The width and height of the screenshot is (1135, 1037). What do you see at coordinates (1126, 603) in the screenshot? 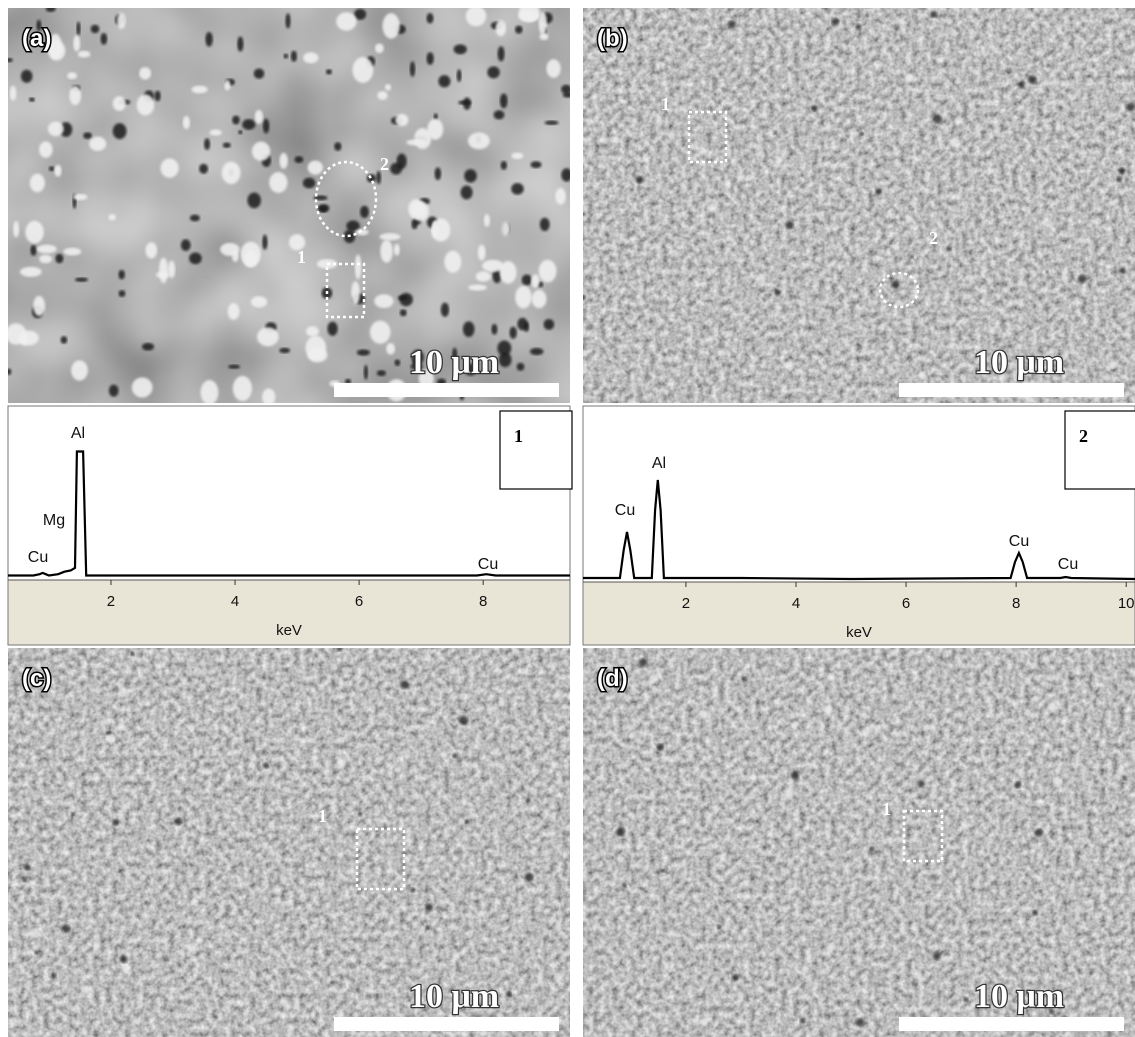
I see `x-tick-label: 10` at bounding box center [1126, 603].